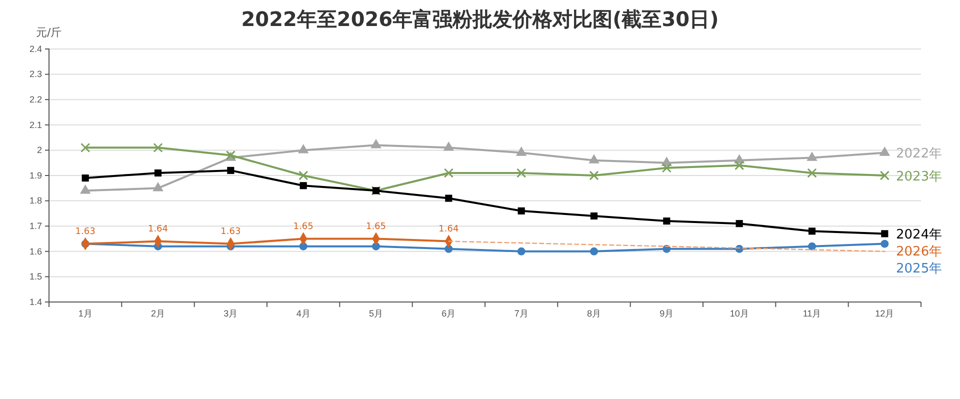  Describe the element at coordinates (231, 313) in the screenshot. I see `x-tick-label: 3月` at that location.